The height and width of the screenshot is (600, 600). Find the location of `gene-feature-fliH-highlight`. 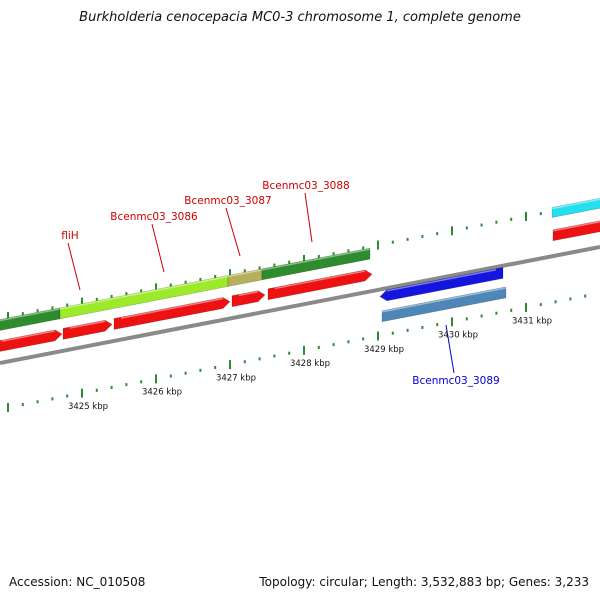

gene-feature-fliH-highlight is located at coordinates (144, 292).